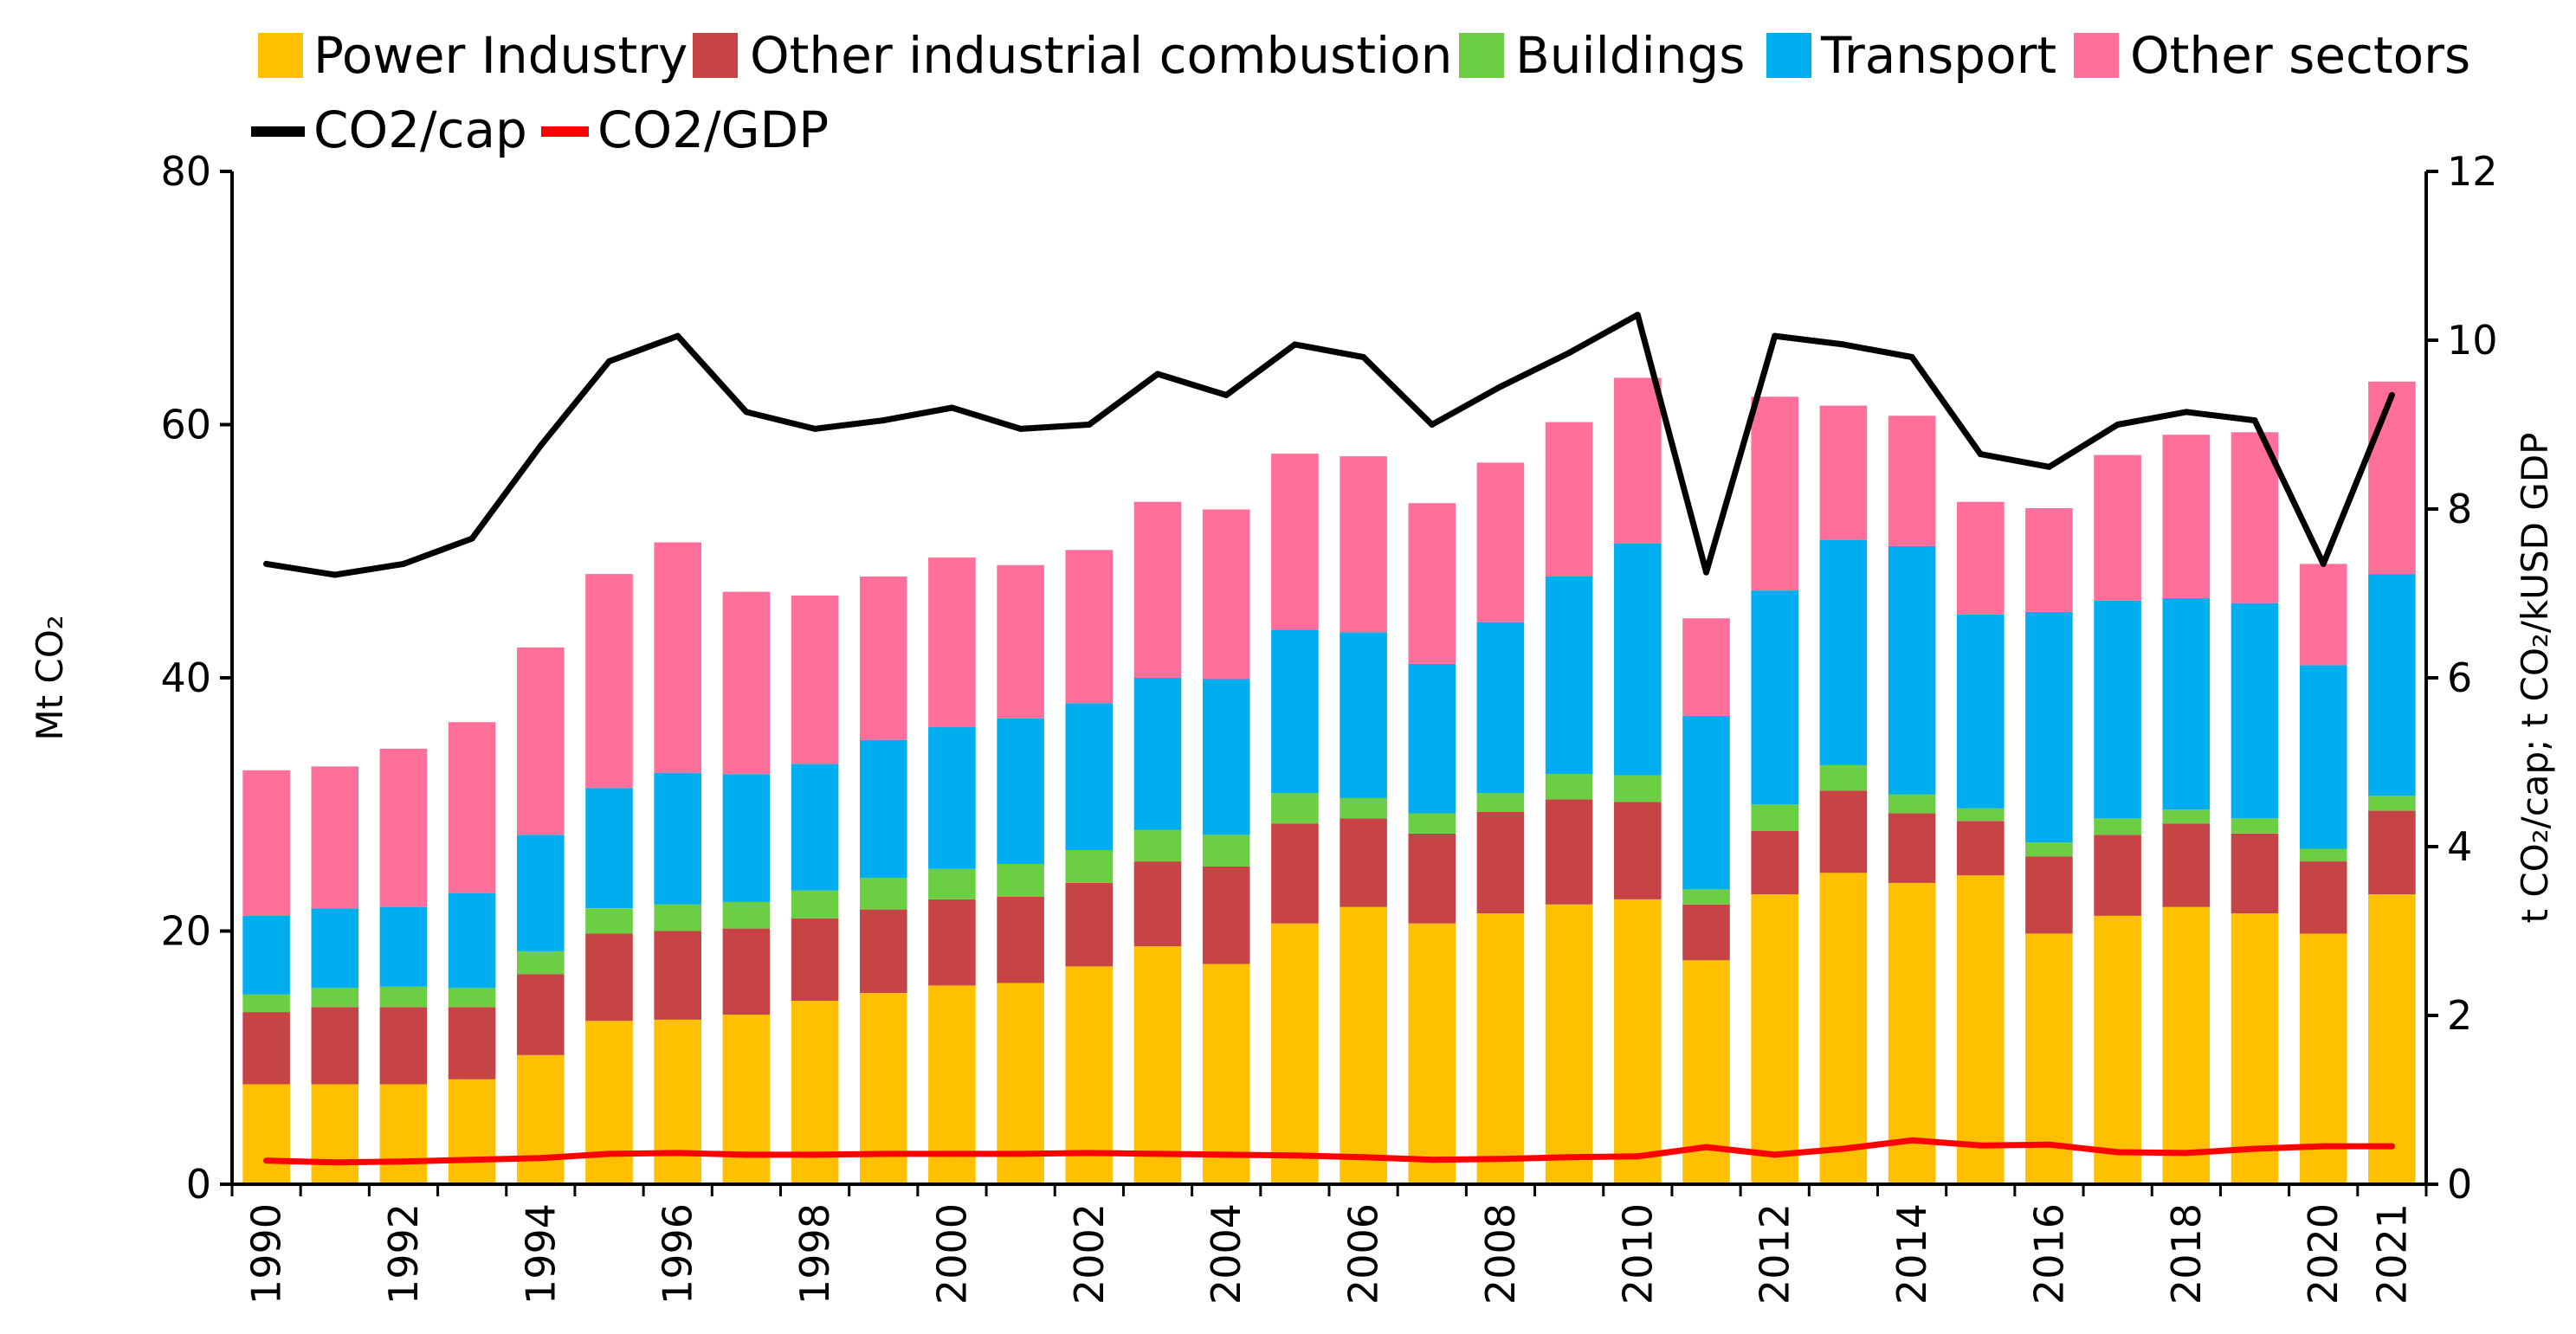 The height and width of the screenshot is (1334, 2576). I want to click on point-co2-cap-2021, so click(2392, 394).